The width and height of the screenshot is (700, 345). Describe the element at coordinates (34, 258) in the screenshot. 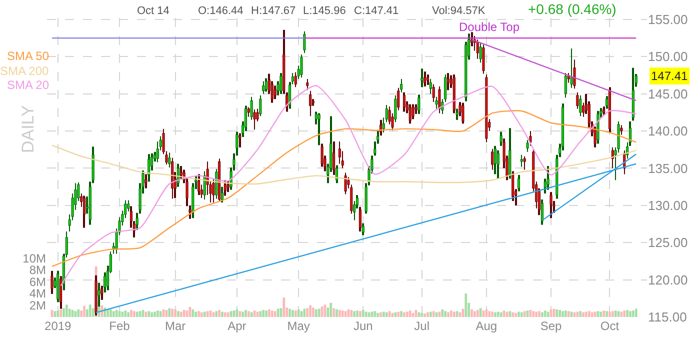

I see `y2-tick-label: 10M` at that location.